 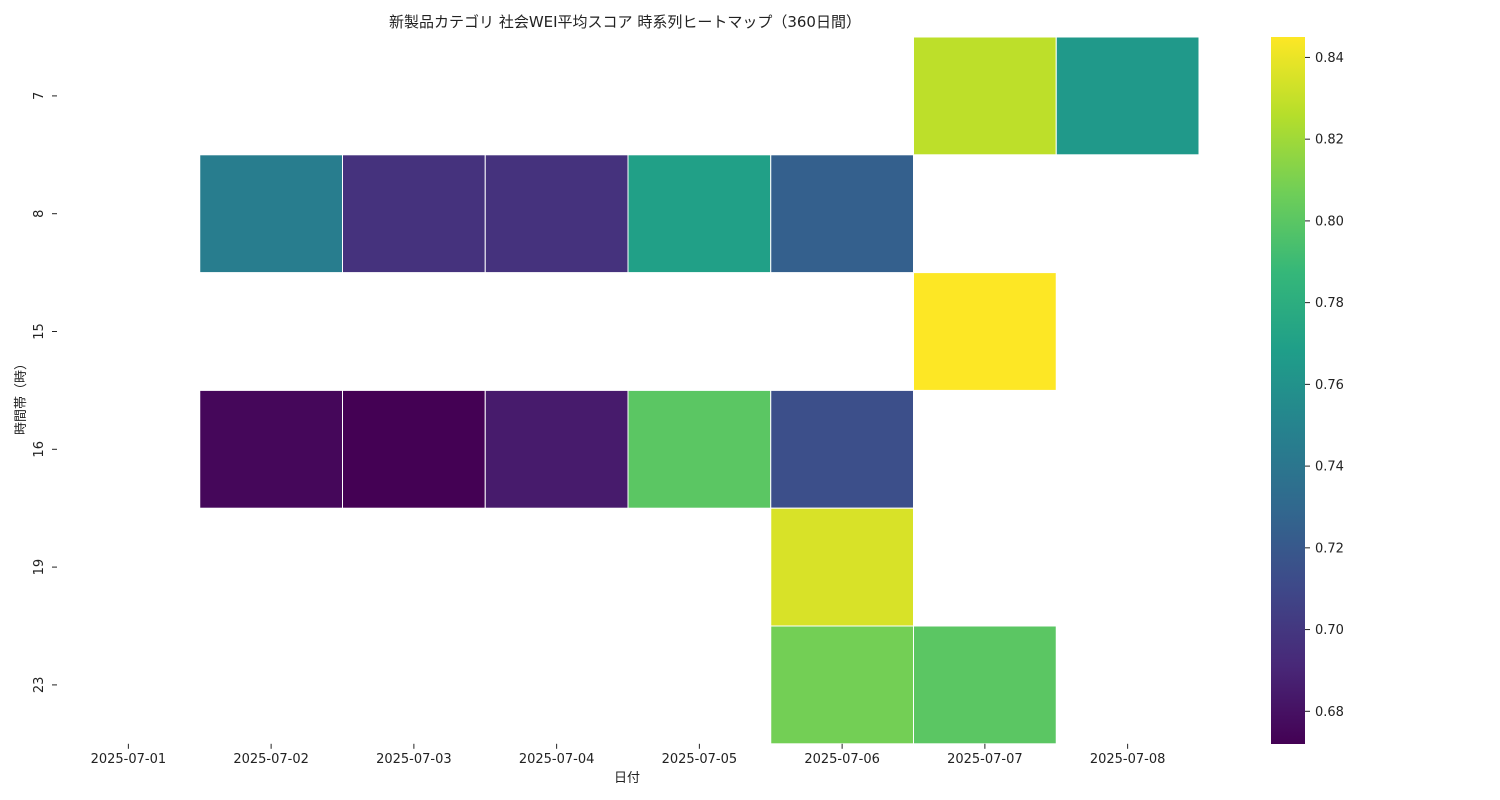 I want to click on x-tick-label: 2025-07-02, so click(x=271, y=759).